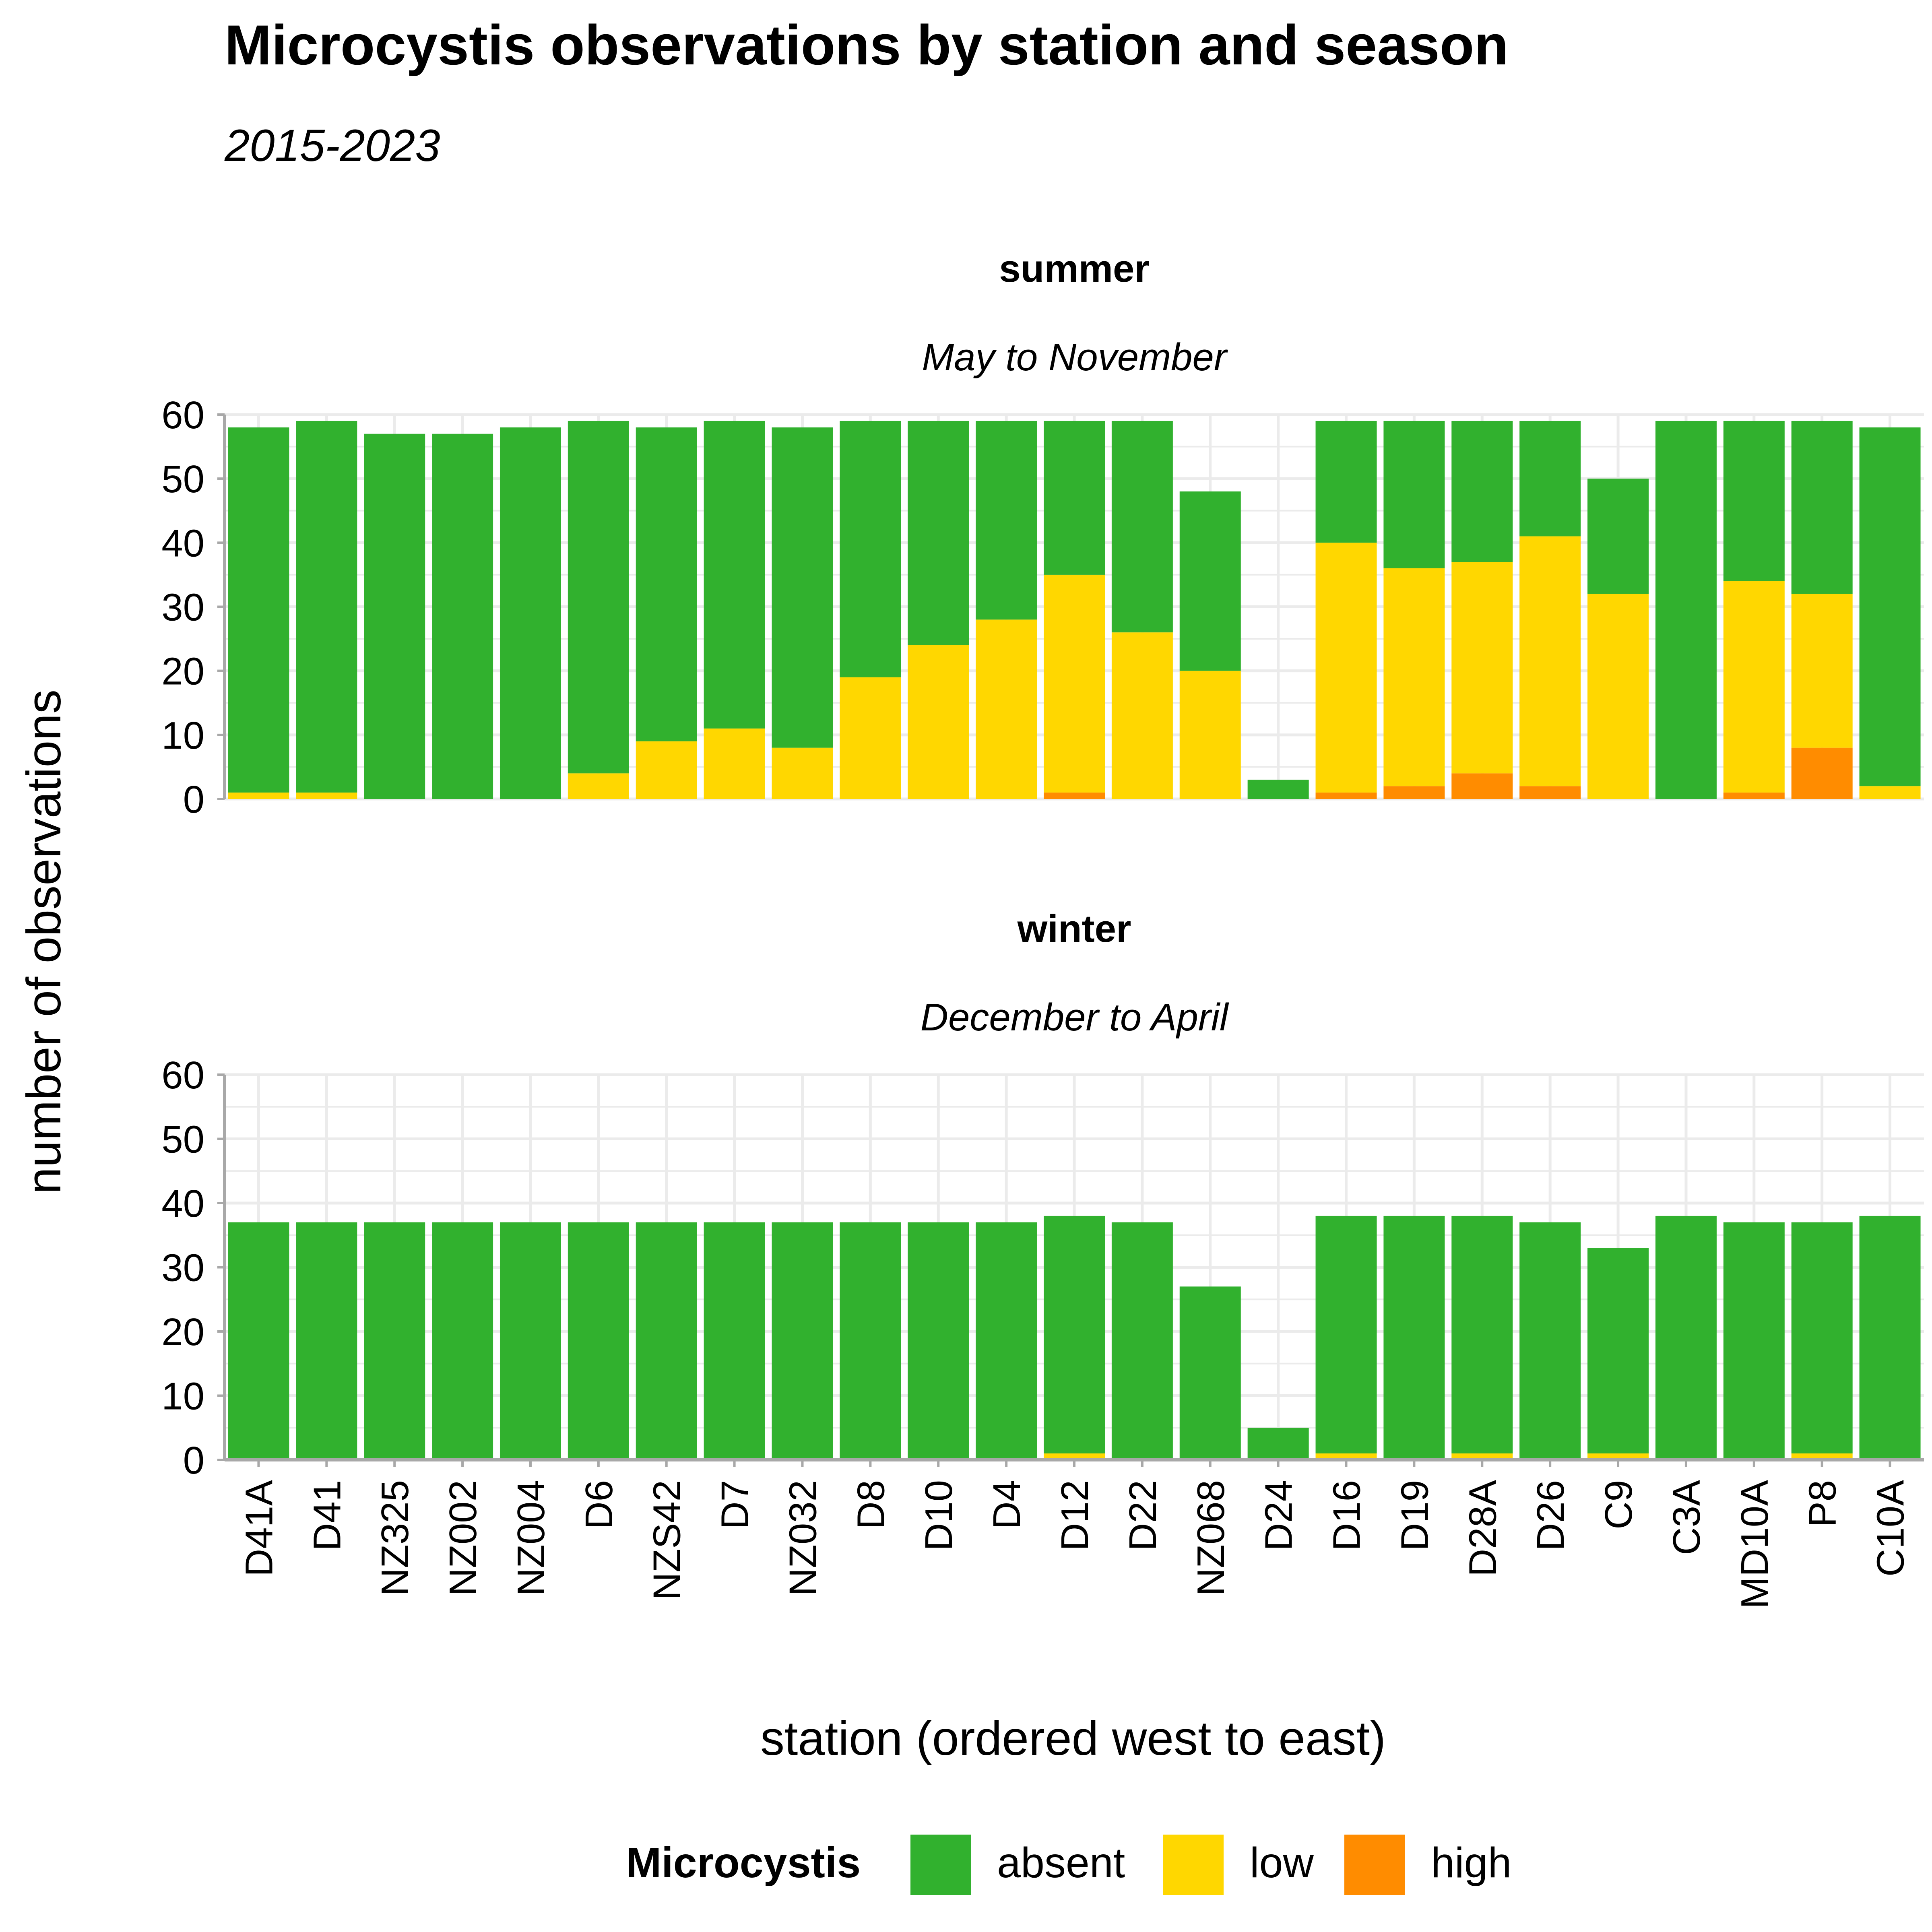 Image resolution: width=1932 pixels, height=1932 pixels. What do you see at coordinates (735, 1505) in the screenshot?
I see `x-tick-label: D7` at bounding box center [735, 1505].